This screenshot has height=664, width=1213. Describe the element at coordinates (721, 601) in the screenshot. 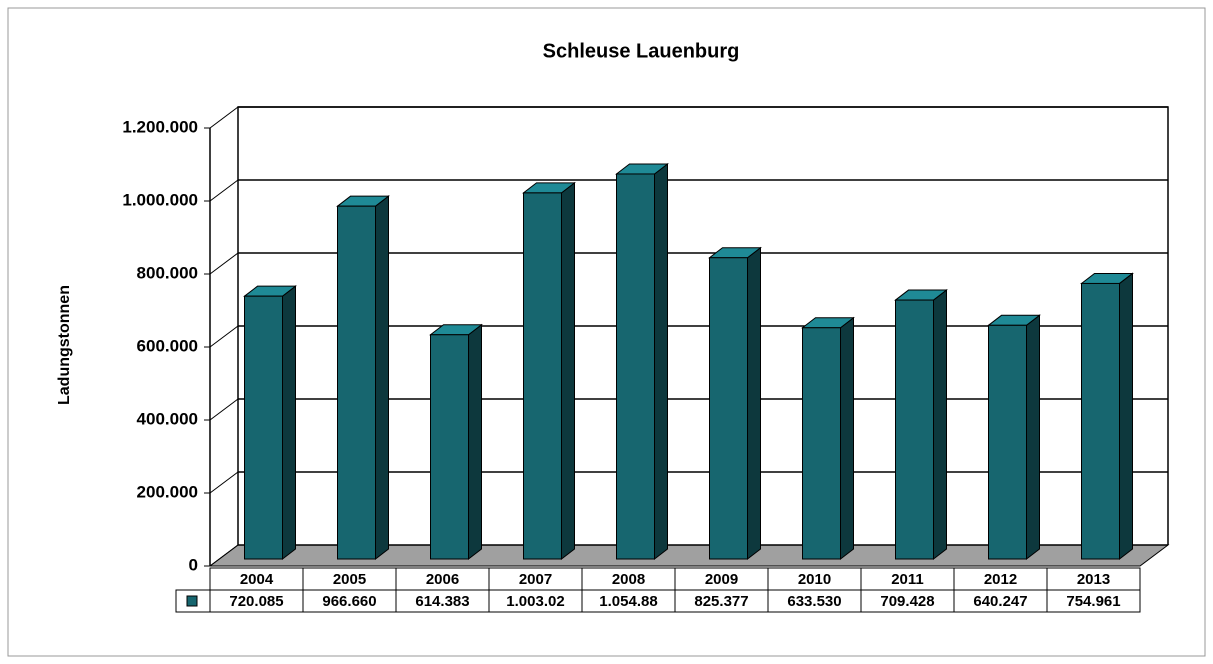

I see `value-label: 825.377` at that location.